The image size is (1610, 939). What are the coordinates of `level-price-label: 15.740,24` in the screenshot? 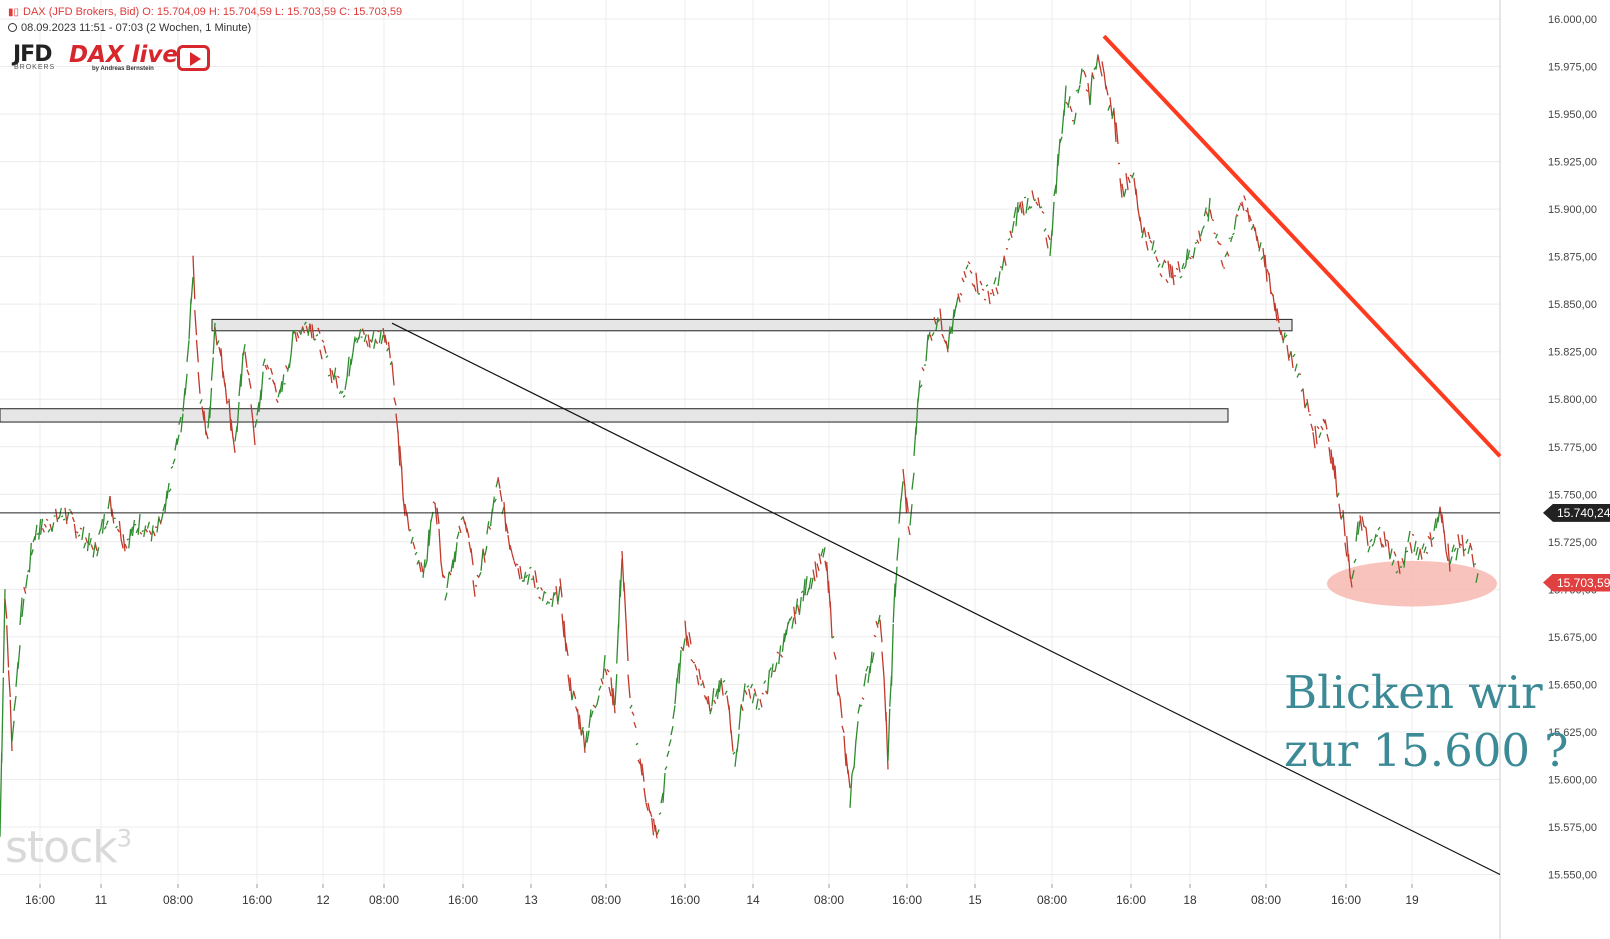 It's located at (1576, 512).